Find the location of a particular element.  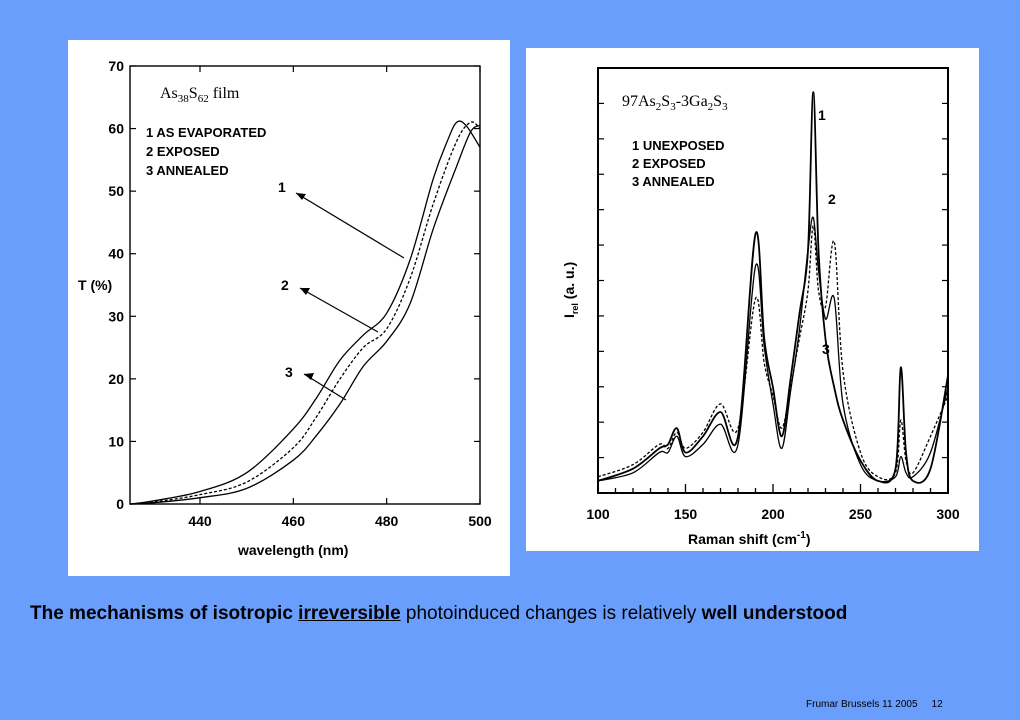

raman-x-tick-label: 250 is located at coordinates (861, 514).